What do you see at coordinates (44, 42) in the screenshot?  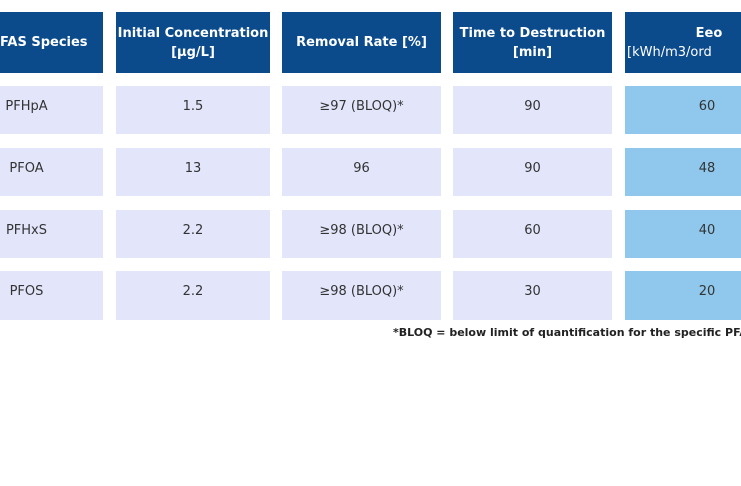 I see `header-text: FAS Species` at bounding box center [44, 42].